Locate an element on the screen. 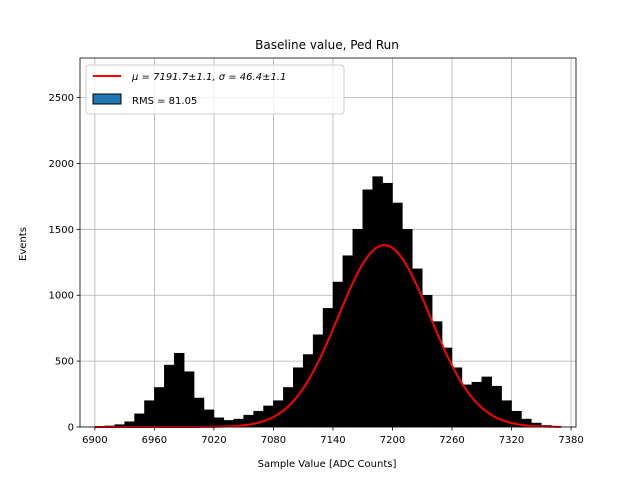 The height and width of the screenshot is (480, 640). legend-rms-patch-swatch is located at coordinates (107, 99).